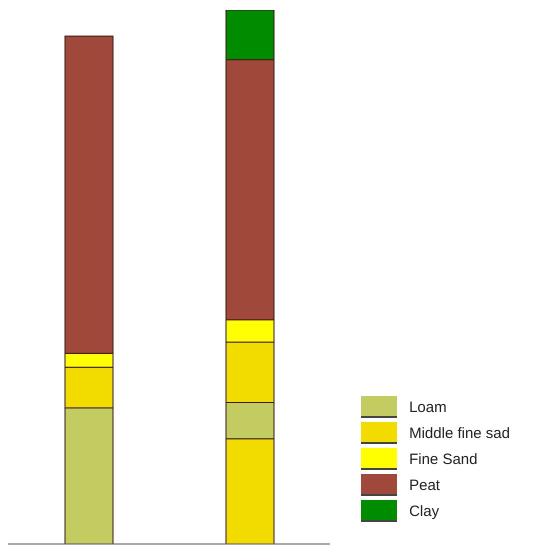 The height and width of the screenshot is (554, 538). I want to click on legend-label: Middle fine sad, so click(459, 433).